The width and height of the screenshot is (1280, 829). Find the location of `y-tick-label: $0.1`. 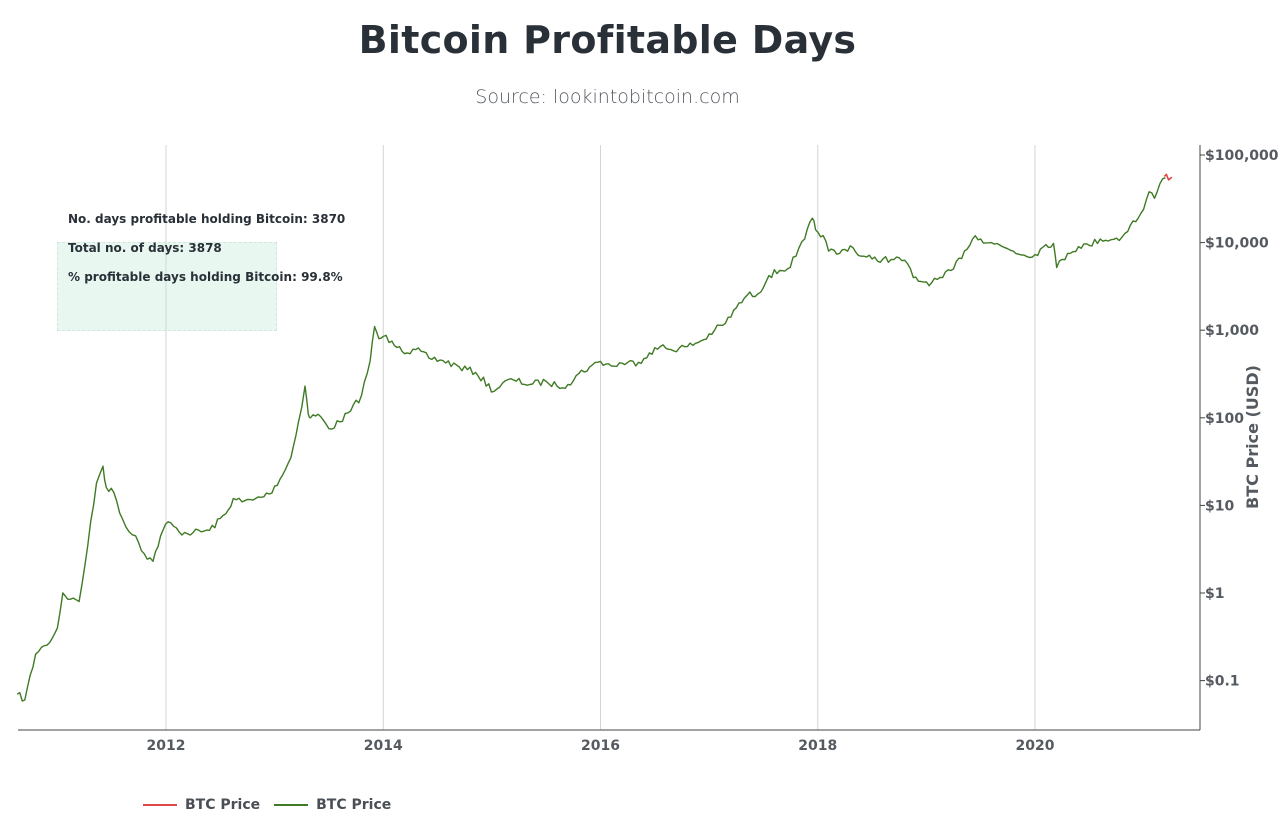

y-tick-label: $0.1 is located at coordinates (1222, 682).